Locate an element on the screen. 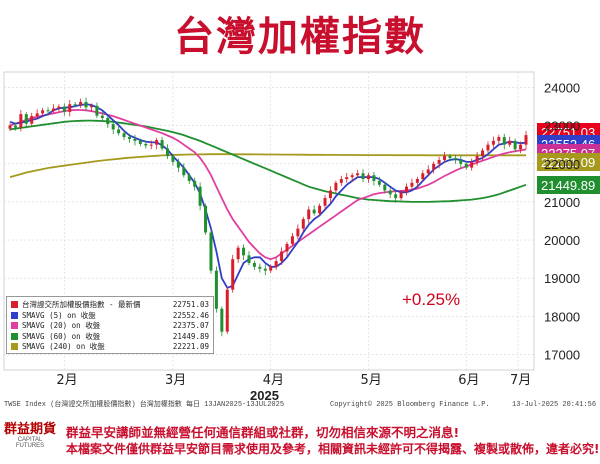 This screenshot has width=600, height=464. logo-subtext: CAPITAL FUTURES is located at coordinates (30, 443).